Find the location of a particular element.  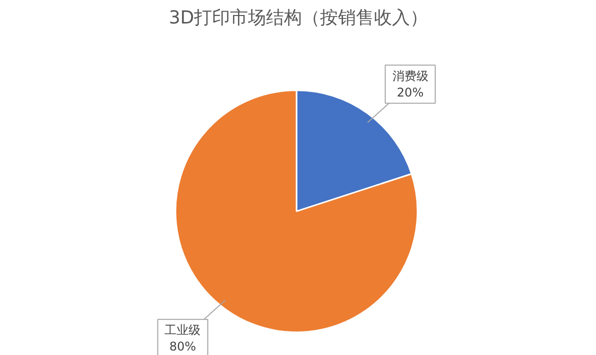

data-label: 20% is located at coordinates (410, 92).